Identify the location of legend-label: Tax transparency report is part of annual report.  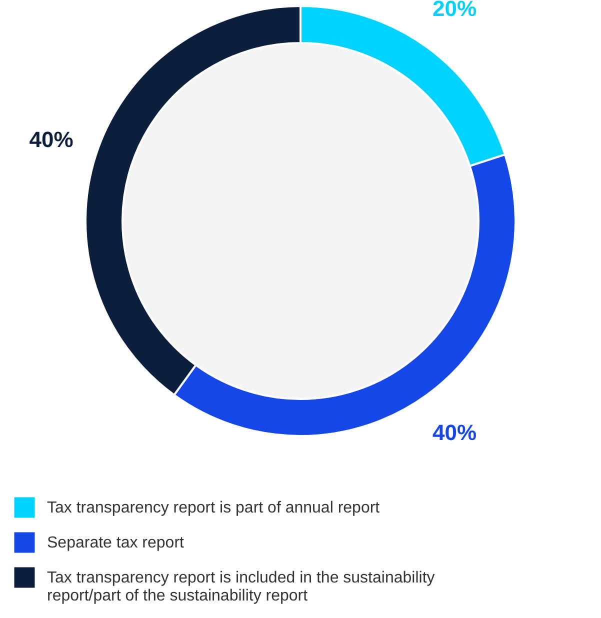
(213, 508).